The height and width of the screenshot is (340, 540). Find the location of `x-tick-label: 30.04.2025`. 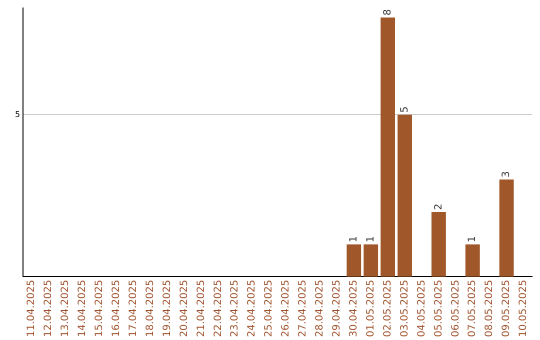

x-tick-label: 30.04.2025 is located at coordinates (354, 309).